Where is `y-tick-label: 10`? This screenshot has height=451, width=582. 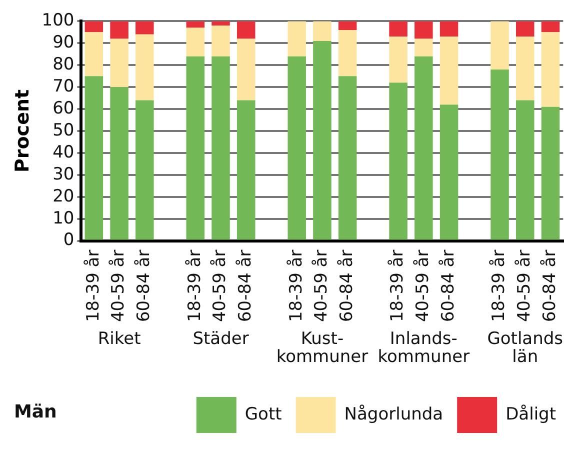 y-tick-label: 10 is located at coordinates (63, 218).